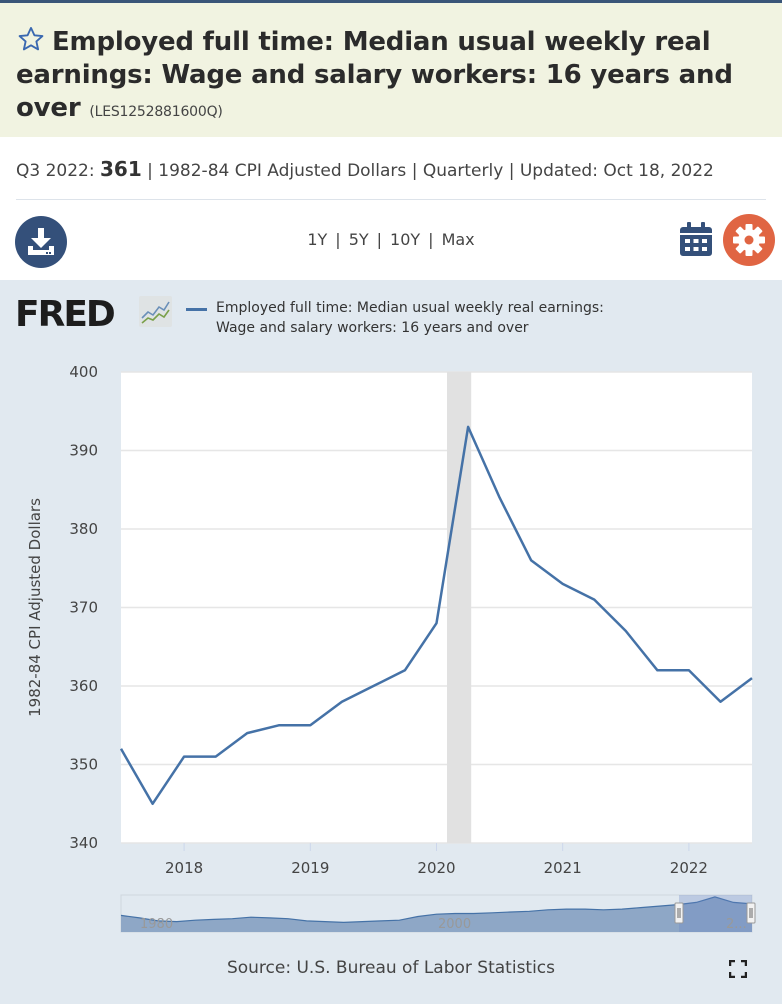 The width and height of the screenshot is (782, 1004). What do you see at coordinates (454, 924) in the screenshot?
I see `navigator-label: 2000` at bounding box center [454, 924].